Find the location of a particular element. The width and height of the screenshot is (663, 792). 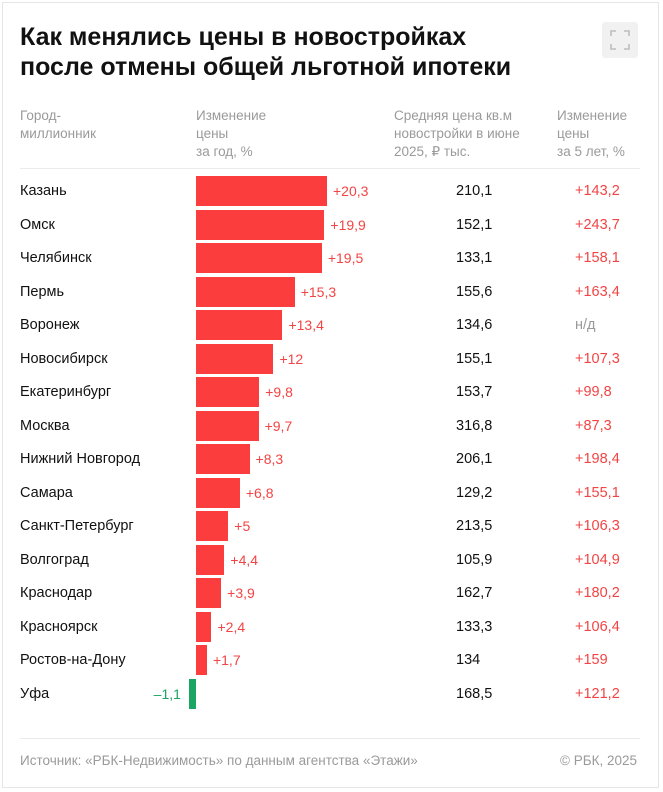

change-5y-value: +104,9 is located at coordinates (597, 559).